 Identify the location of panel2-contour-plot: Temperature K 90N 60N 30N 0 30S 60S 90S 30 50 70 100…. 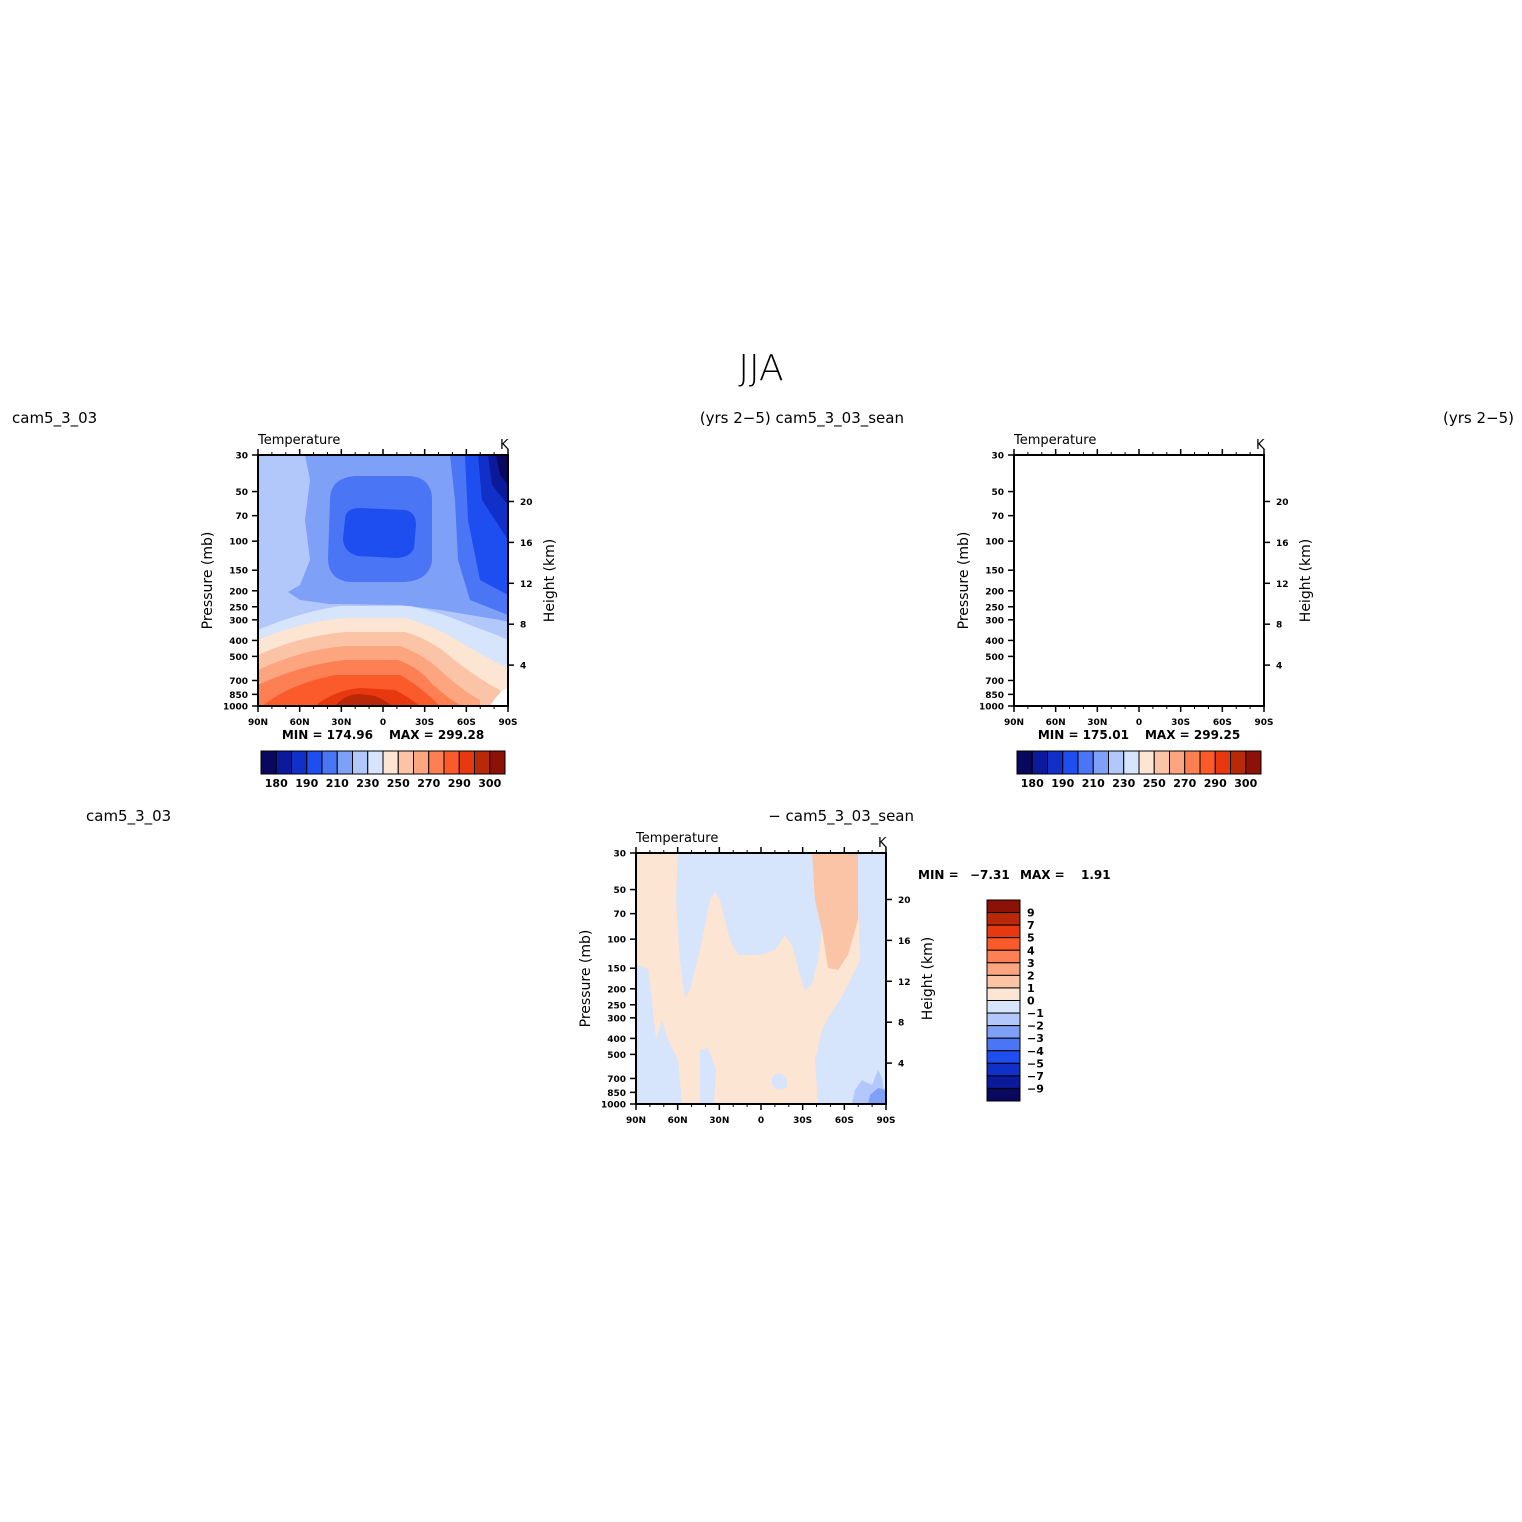
(1135, 580).